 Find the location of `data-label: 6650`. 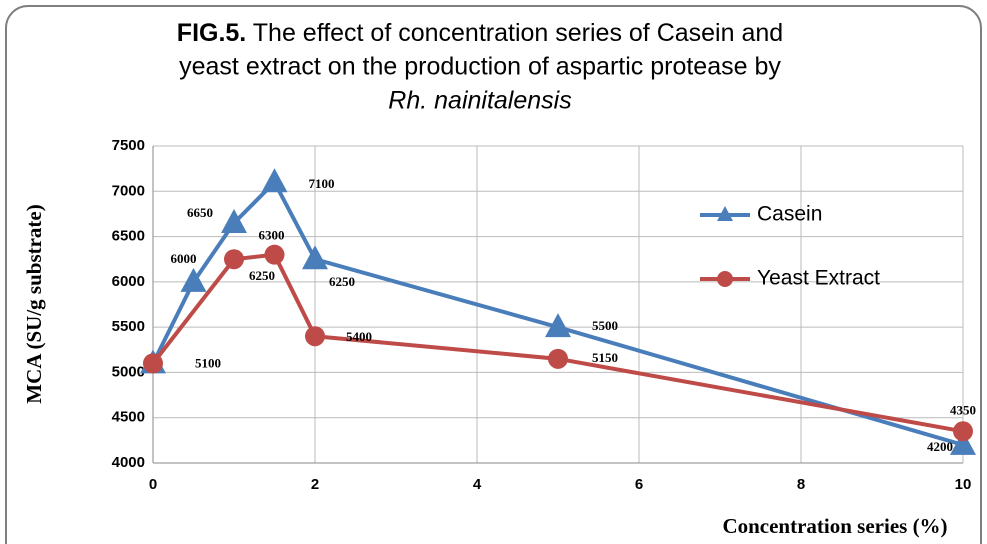

data-label: 6650 is located at coordinates (200, 212).